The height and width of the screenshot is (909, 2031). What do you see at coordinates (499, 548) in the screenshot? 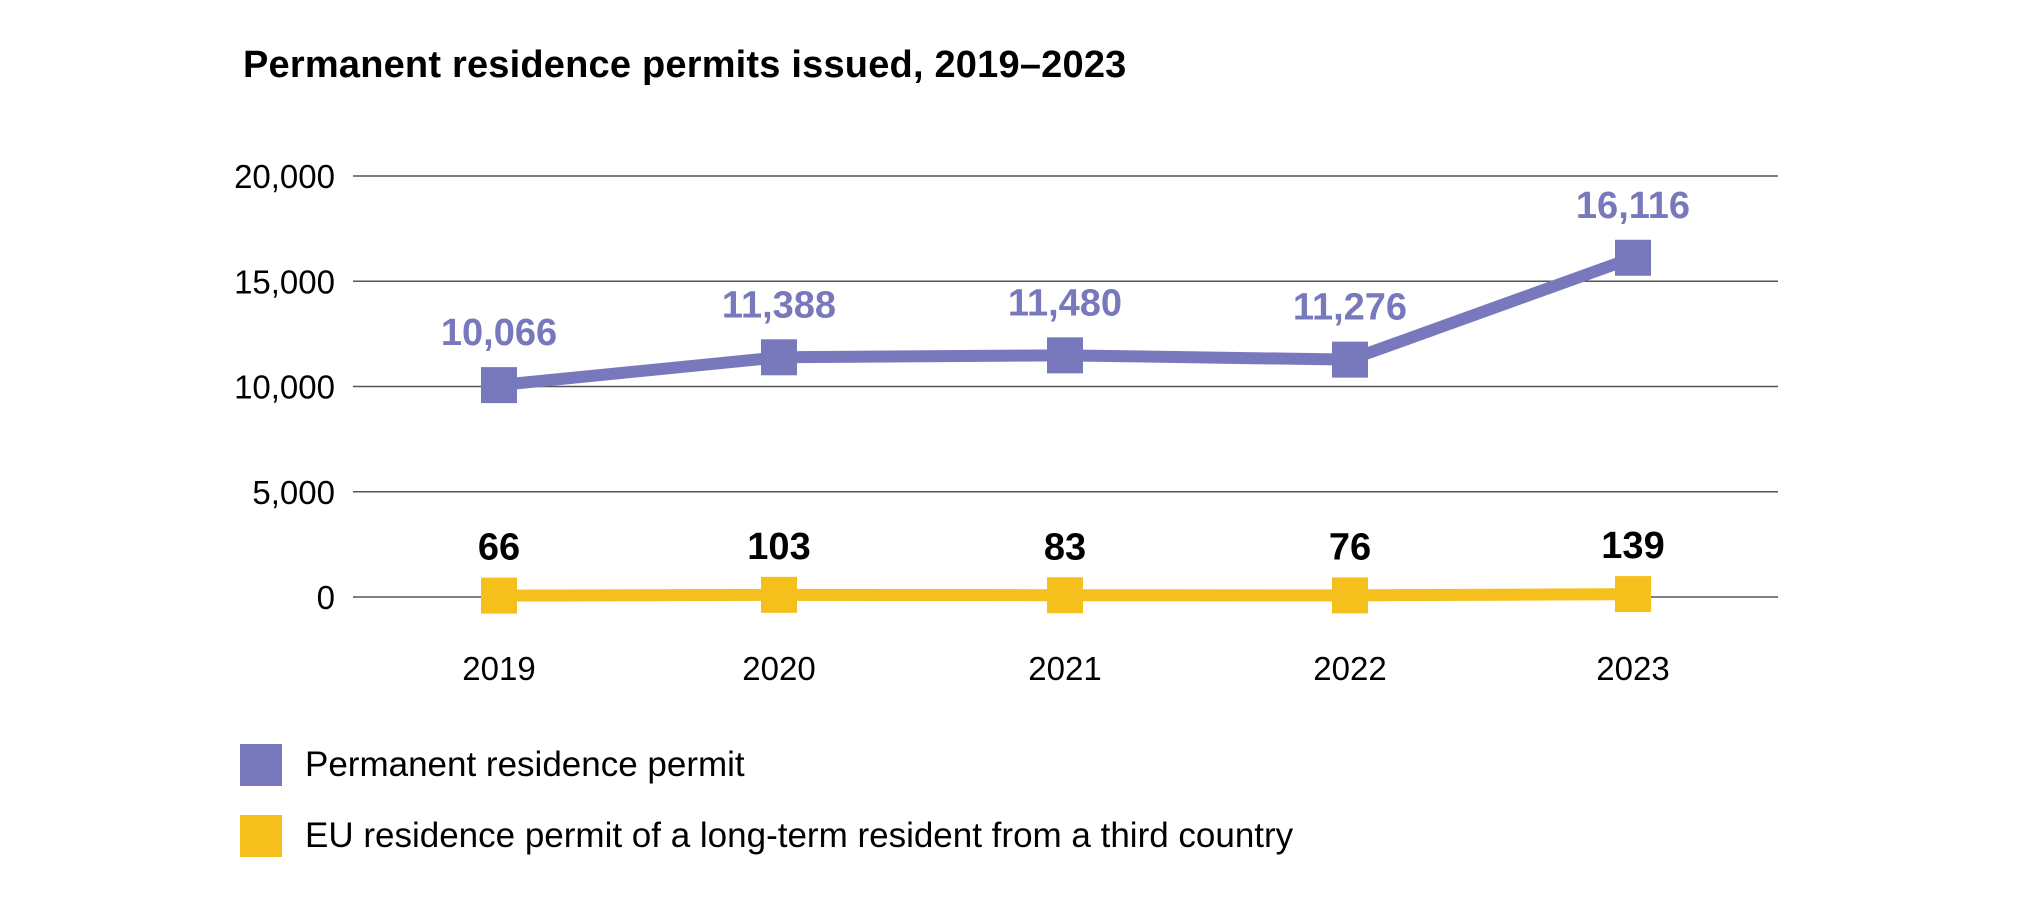
I see `data-label: 66` at bounding box center [499, 548].